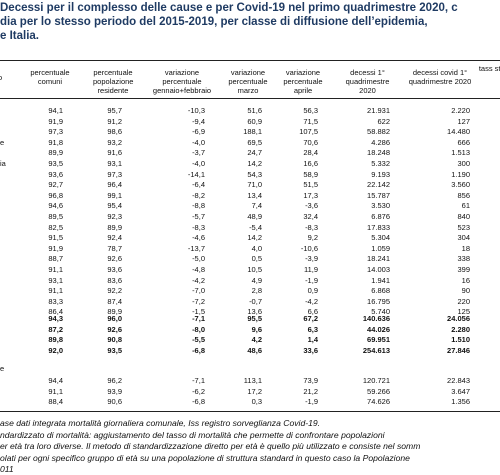 Image resolution: width=500 pixels, height=475 pixels. Describe the element at coordinates (55, 174) in the screenshot. I see `table-cell: 93,6` at that location.